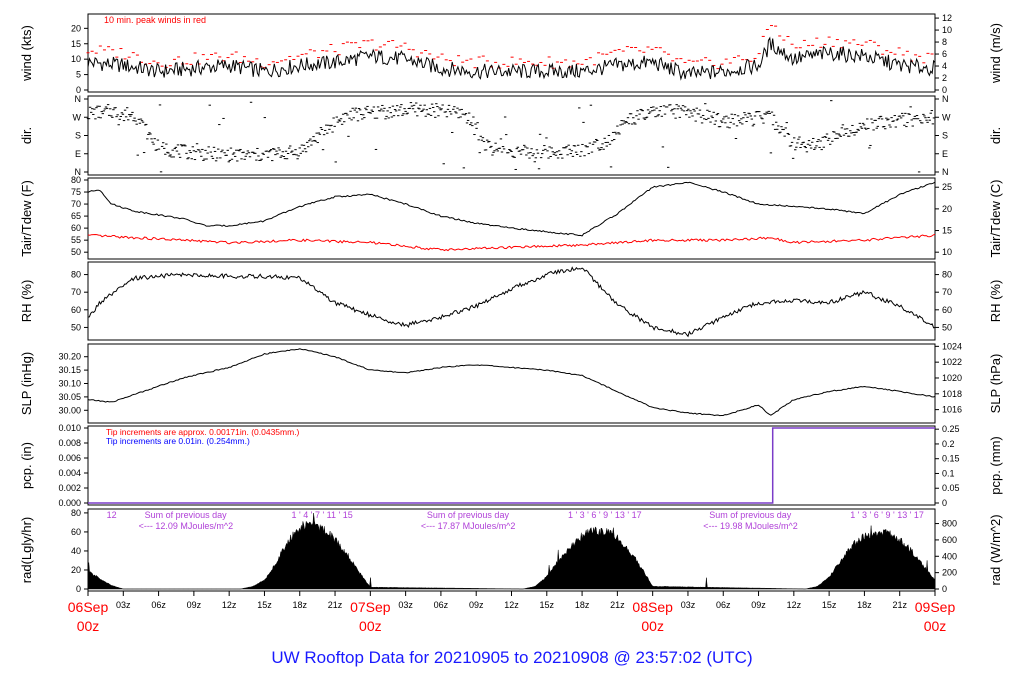 This screenshot has height=700, width=1024. What do you see at coordinates (995, 301) in the screenshot?
I see `rh-ylabel-right: RH (%)` at bounding box center [995, 301].